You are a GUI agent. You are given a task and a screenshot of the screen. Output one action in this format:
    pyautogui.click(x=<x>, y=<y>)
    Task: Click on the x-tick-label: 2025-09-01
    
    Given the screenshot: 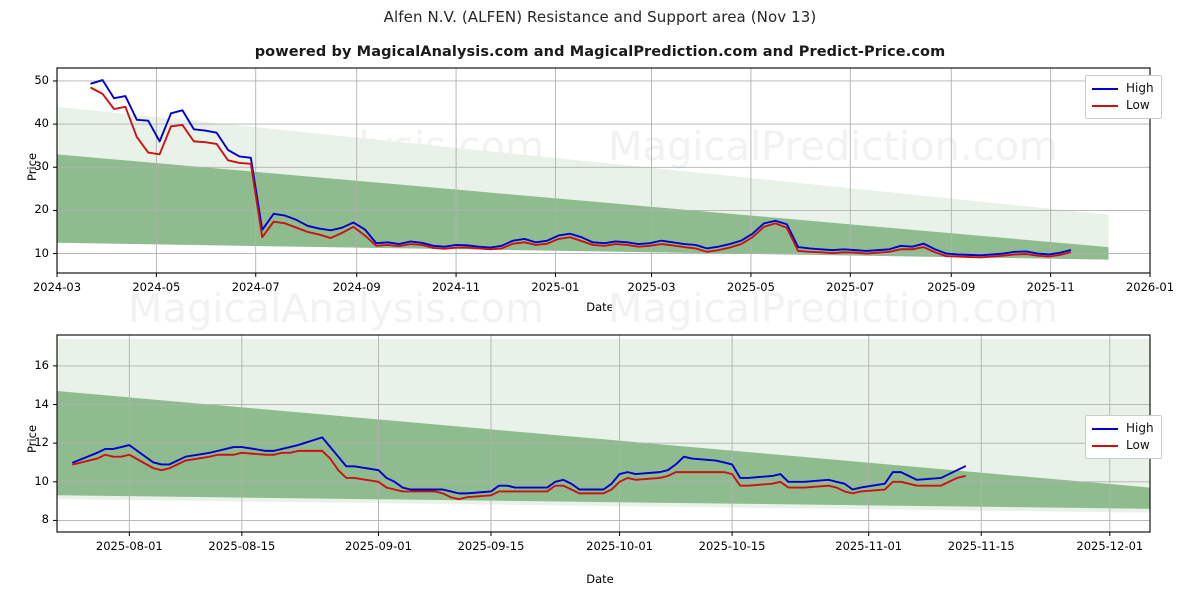 What is the action you would take?
    pyautogui.click(x=378, y=546)
    